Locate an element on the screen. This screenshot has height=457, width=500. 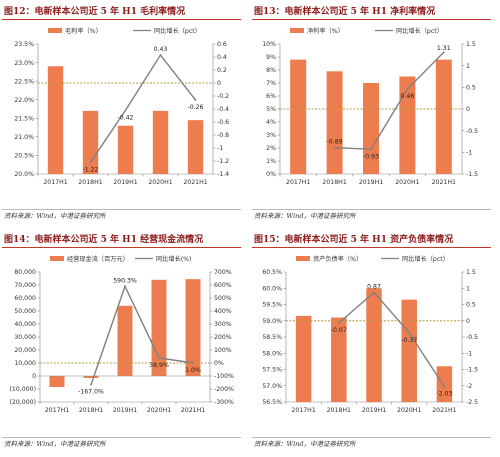
chart-title: 图15：电新样本公司近 5 年 H1 资产负债率情况 is located at coordinates (354, 240).